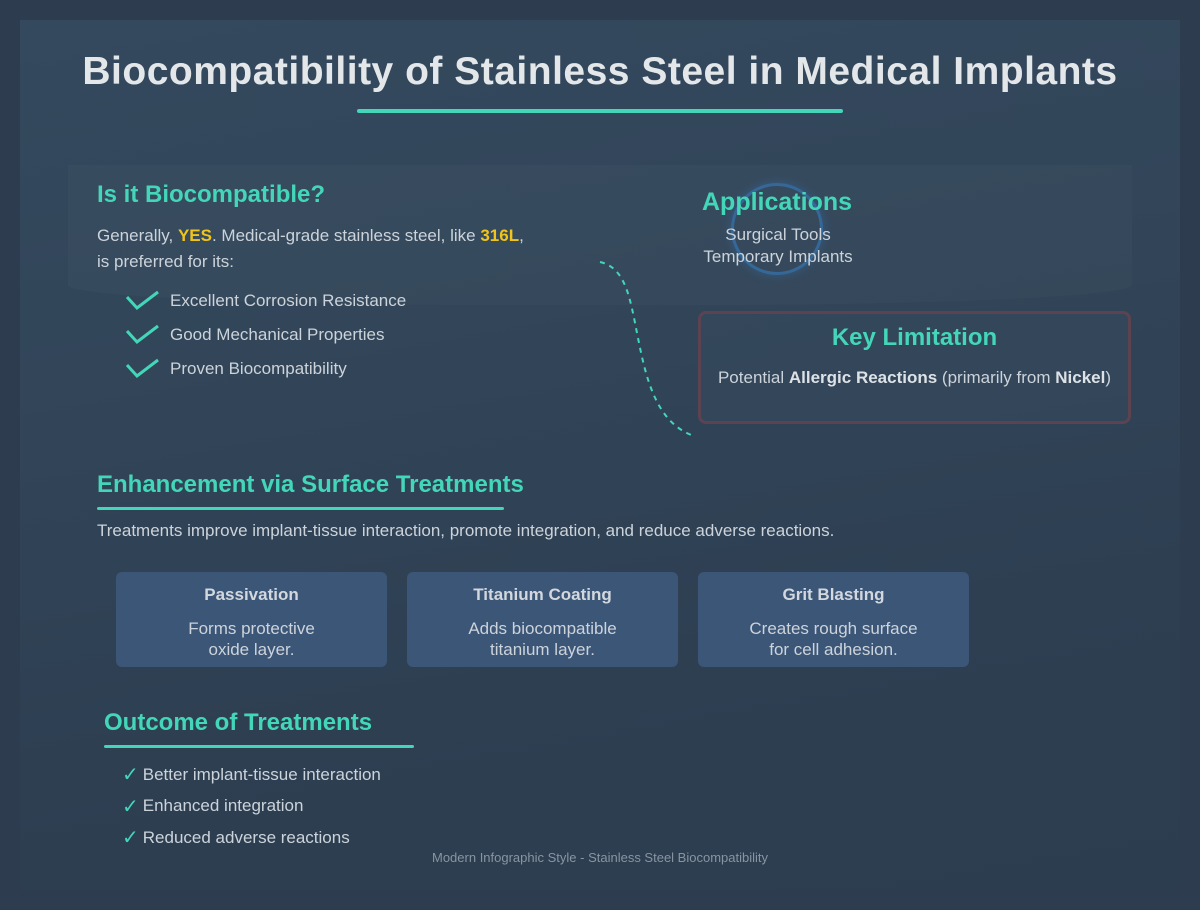 The image size is (1200, 910). I want to click on biocompatible-heading: Is it Biocompatible?, so click(211, 194).